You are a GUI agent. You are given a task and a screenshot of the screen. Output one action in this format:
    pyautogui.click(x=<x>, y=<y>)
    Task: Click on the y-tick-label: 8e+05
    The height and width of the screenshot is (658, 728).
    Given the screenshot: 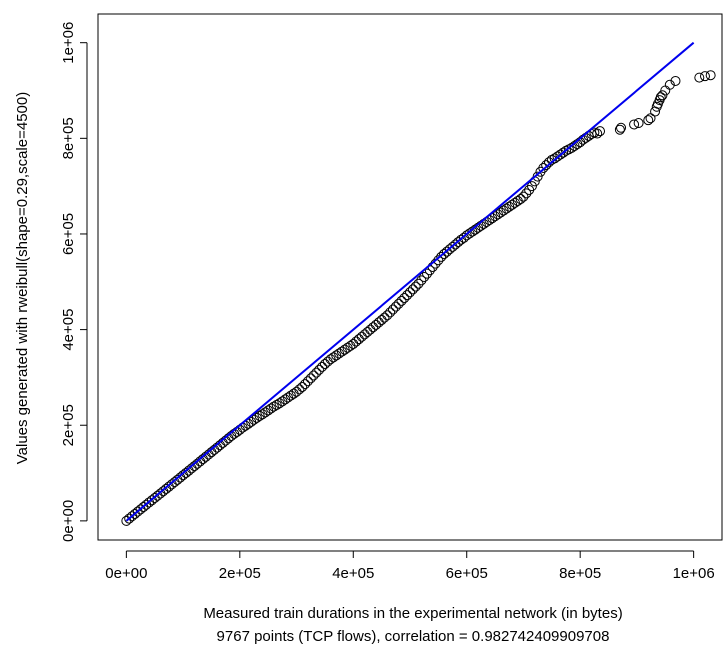 What is the action you would take?
    pyautogui.click(x=68, y=138)
    